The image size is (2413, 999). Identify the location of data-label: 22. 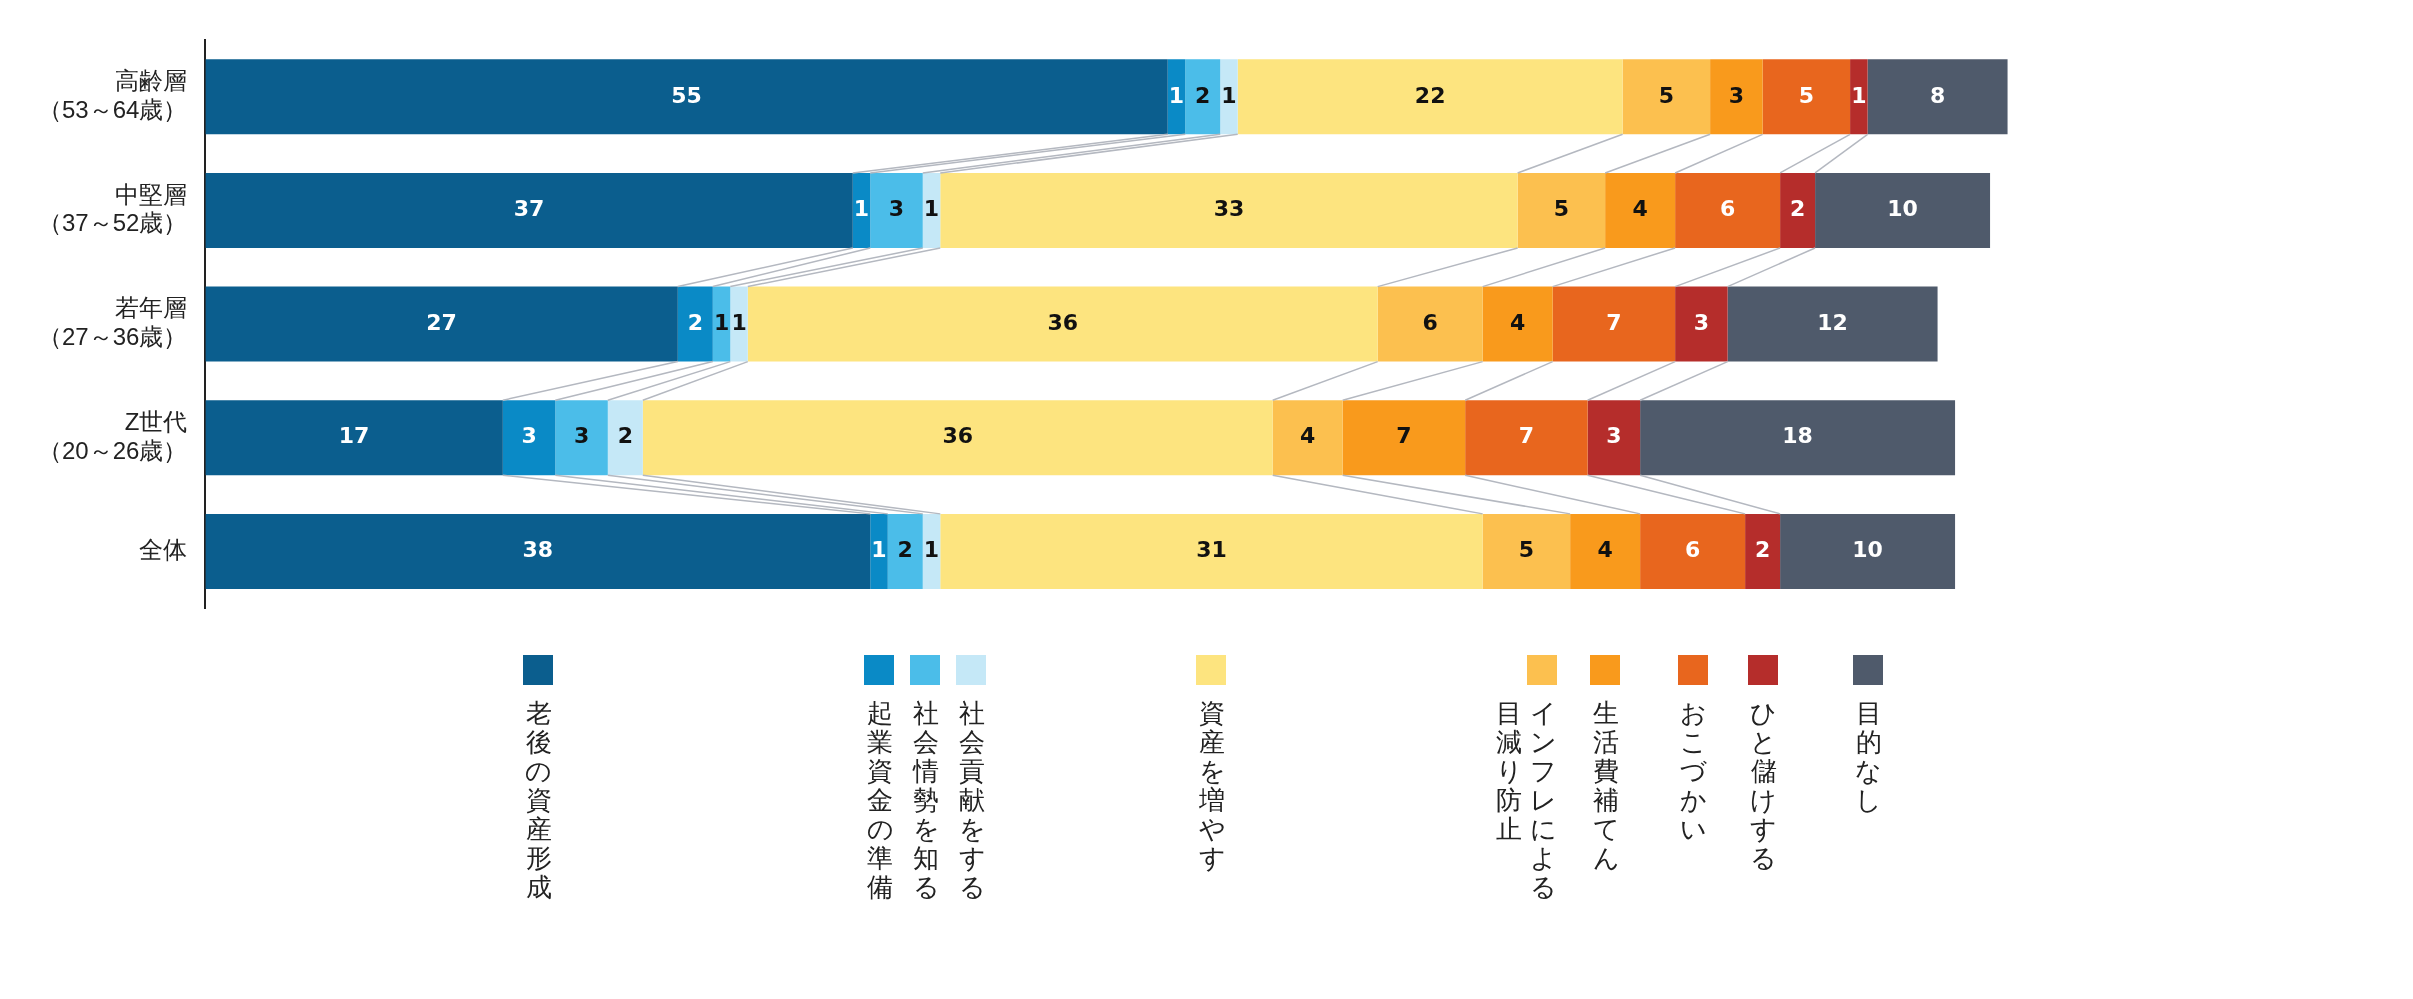
(1430, 95).